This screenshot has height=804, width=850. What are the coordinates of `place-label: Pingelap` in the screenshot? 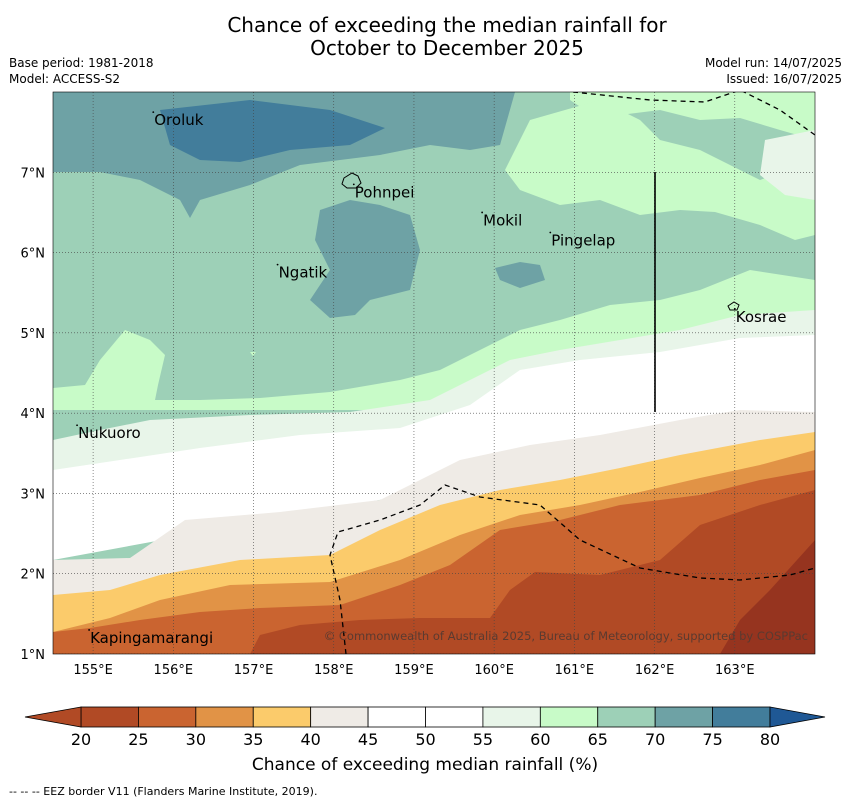 It's located at (583, 241).